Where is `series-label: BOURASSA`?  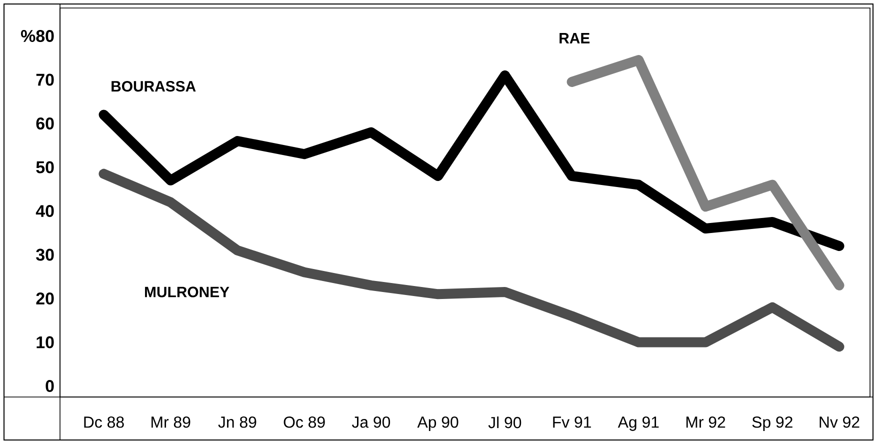 series-label: BOURASSA is located at coordinates (154, 86).